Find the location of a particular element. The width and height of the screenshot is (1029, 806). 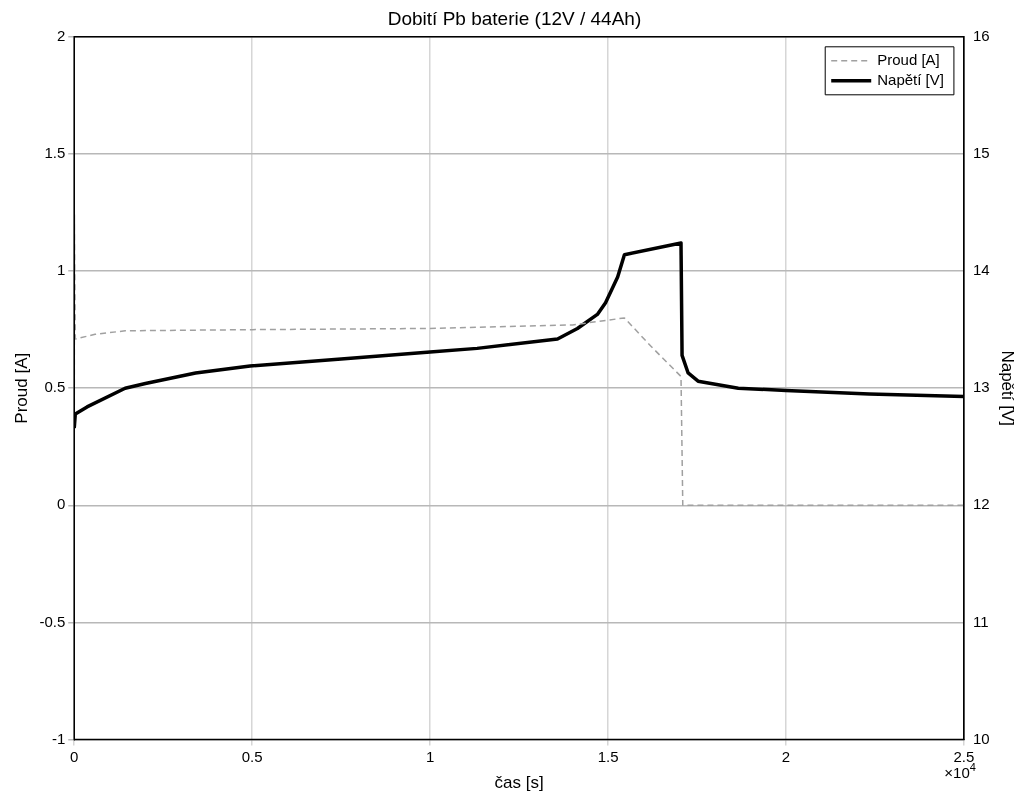

x-axis-title: čas [s] is located at coordinates (519, 783).